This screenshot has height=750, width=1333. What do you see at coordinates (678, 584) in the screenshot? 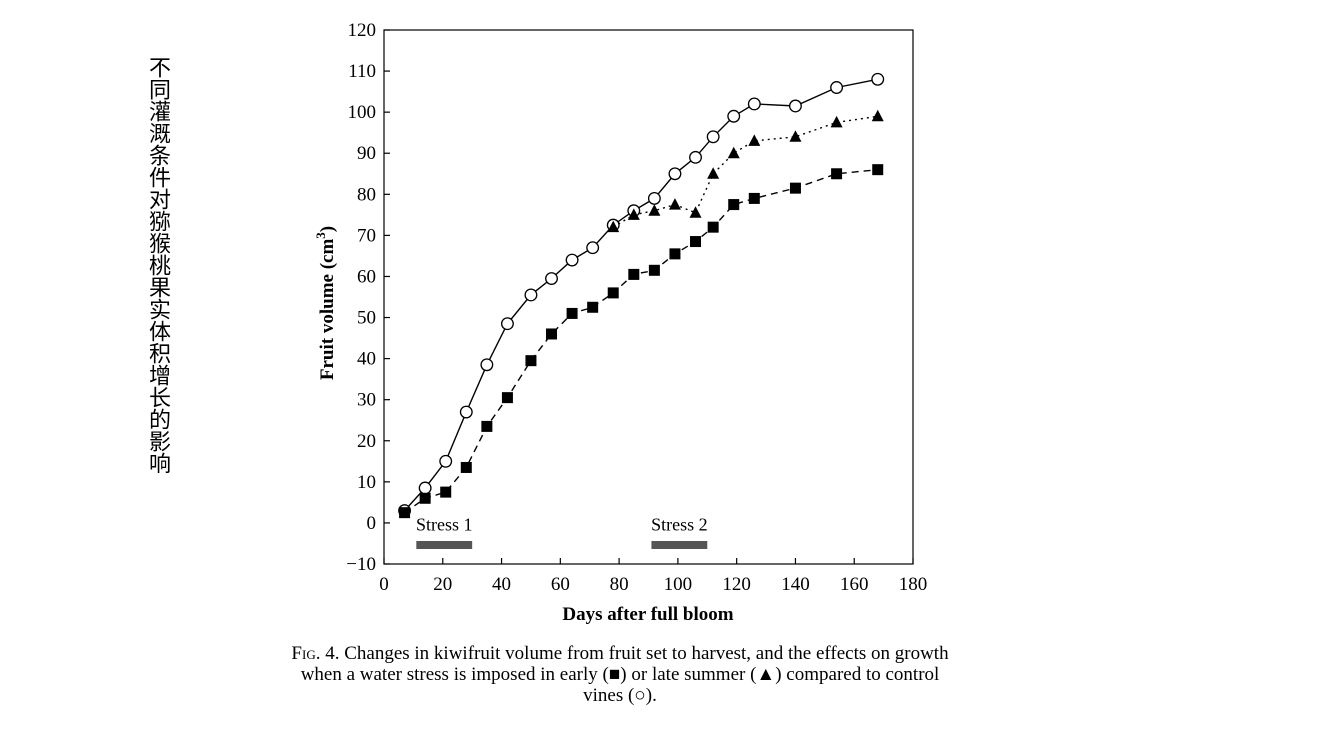
I see `x-tick-label: 100` at bounding box center [678, 584].